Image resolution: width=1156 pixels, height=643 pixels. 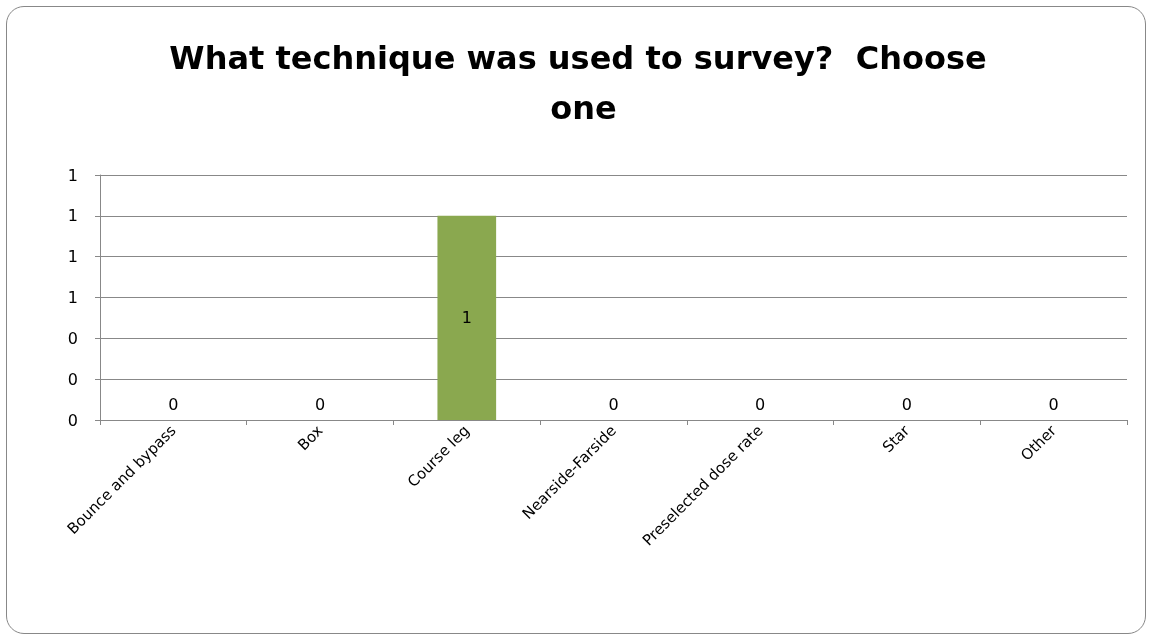 What do you see at coordinates (466, 318) in the screenshot?
I see `data-label: 1` at bounding box center [466, 318].